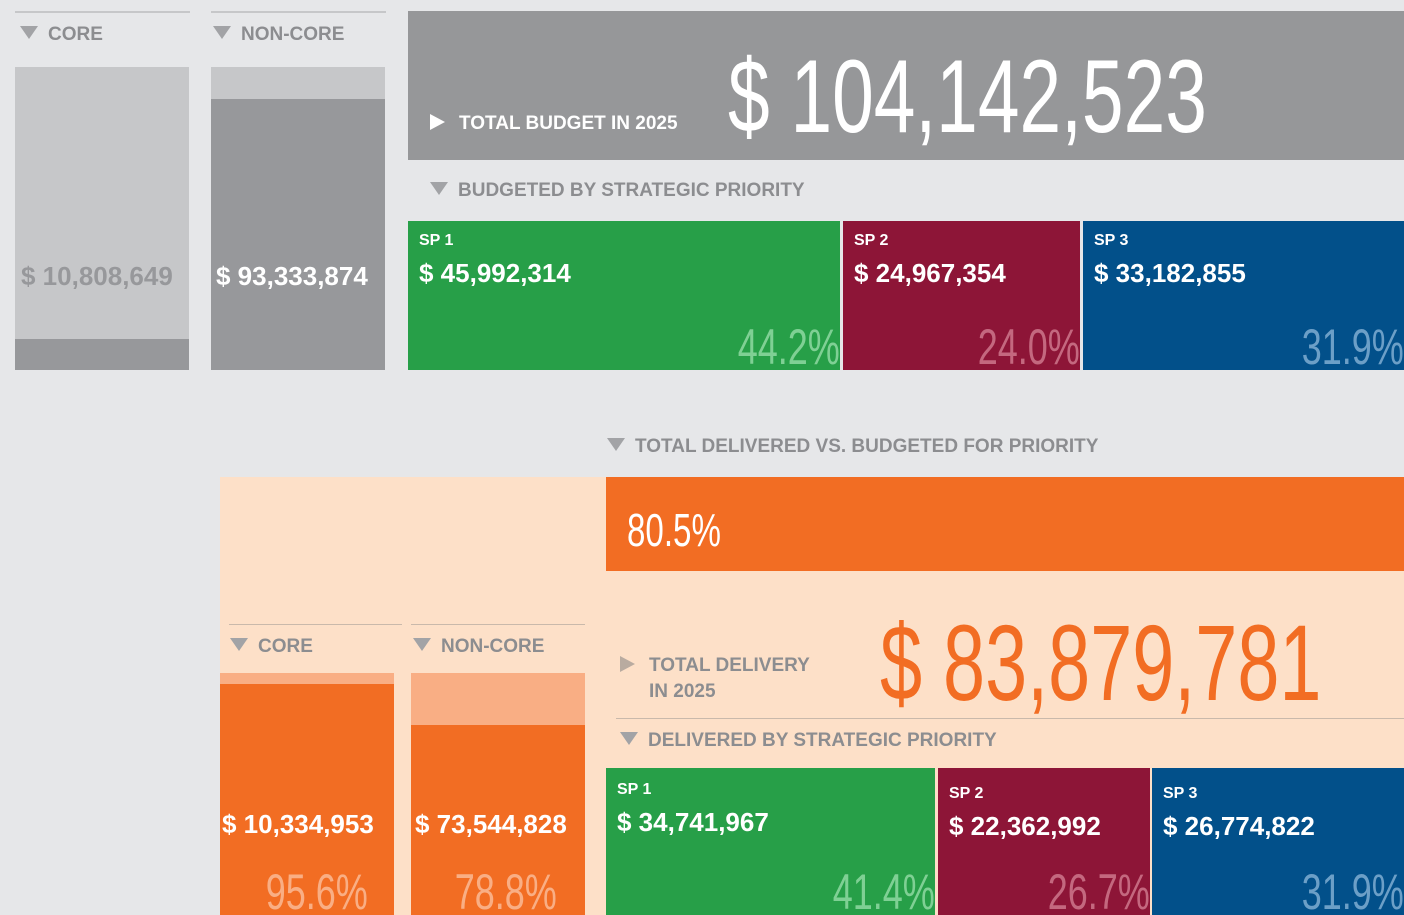 The width and height of the screenshot is (1404, 915). I want to click on core-header: CORE, so click(61, 35).